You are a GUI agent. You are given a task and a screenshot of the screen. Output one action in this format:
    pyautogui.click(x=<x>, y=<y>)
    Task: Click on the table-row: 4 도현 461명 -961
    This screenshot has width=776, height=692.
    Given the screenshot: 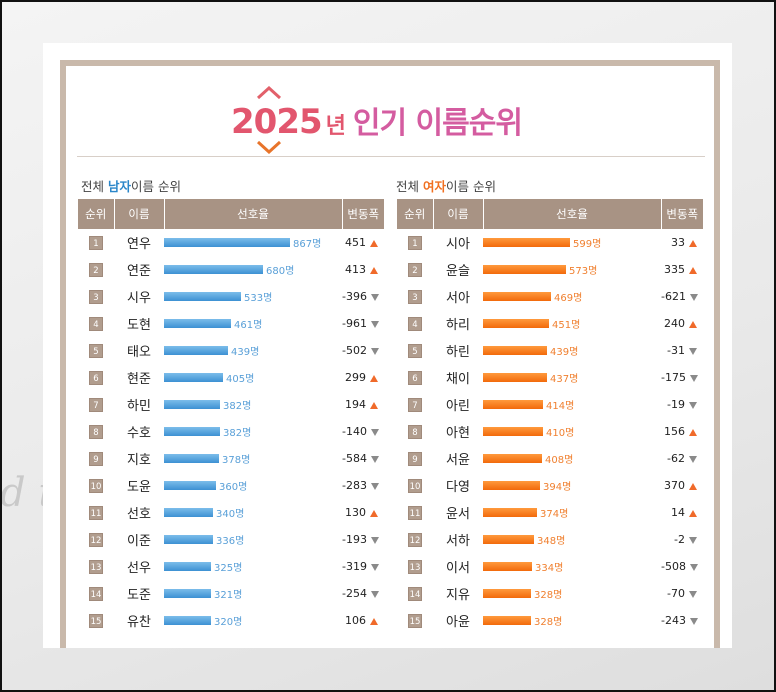 What is the action you would take?
    pyautogui.click(x=231, y=323)
    